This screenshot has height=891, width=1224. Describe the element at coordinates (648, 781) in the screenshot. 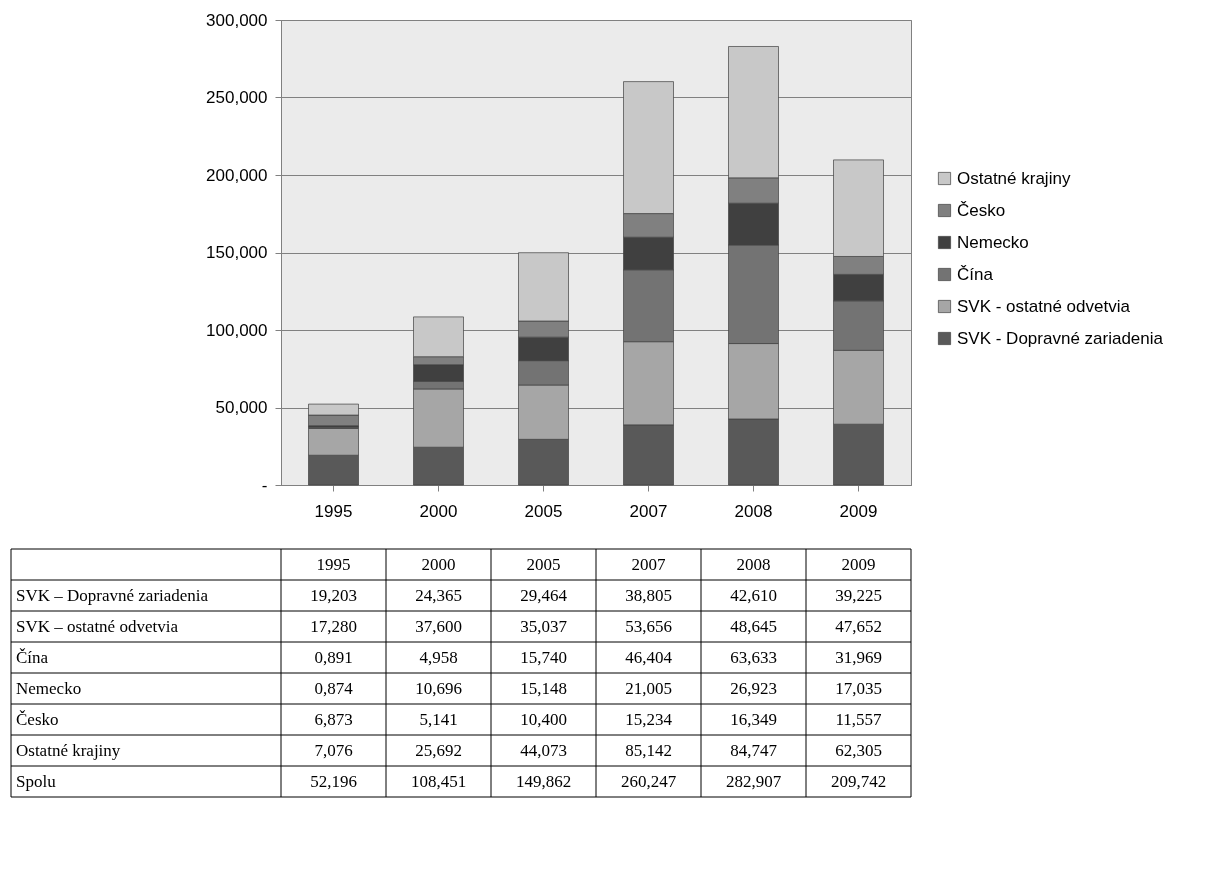

I see `text: 260,247` at that location.